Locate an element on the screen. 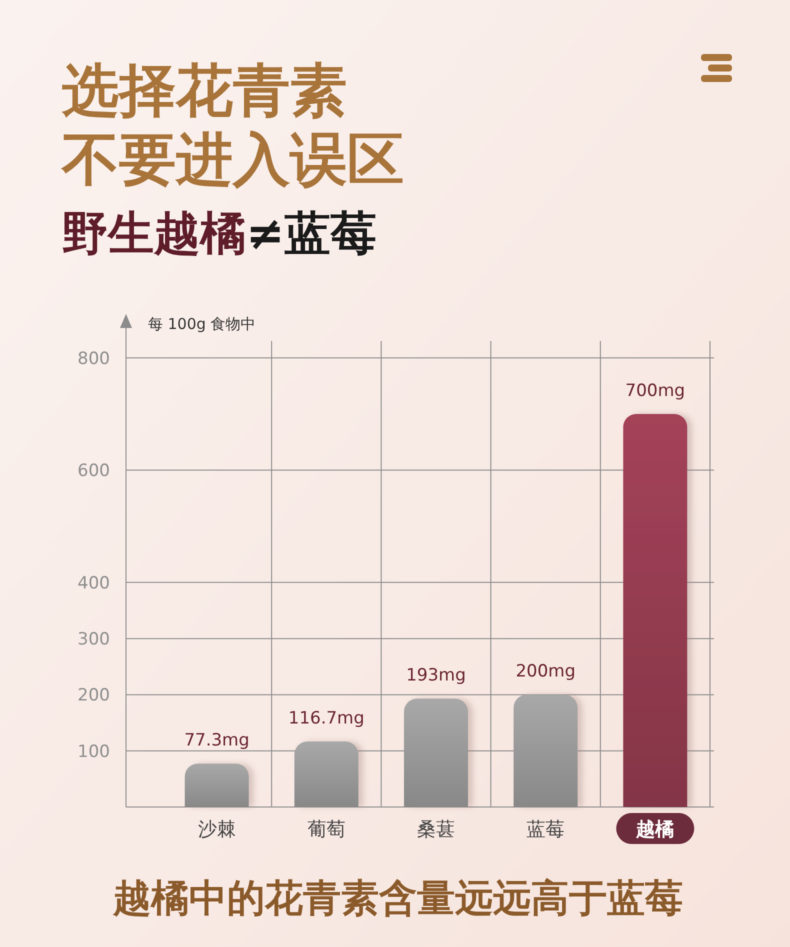 This screenshot has height=947, width=790. x-tick-label: 沙棘 is located at coordinates (217, 829).